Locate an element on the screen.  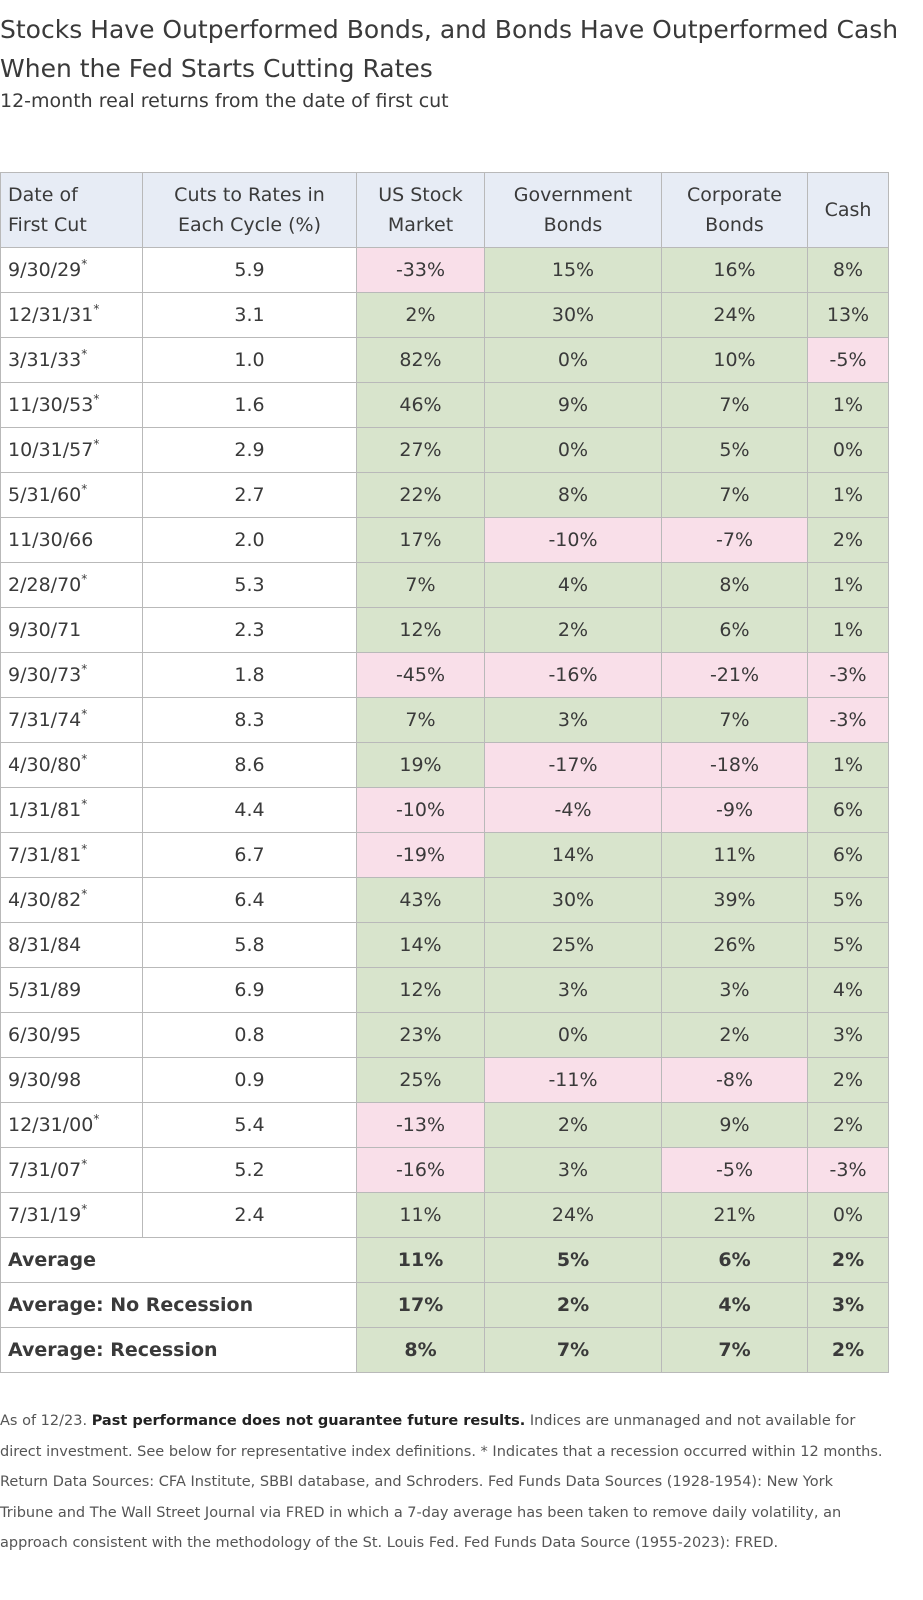
cell-stock: -19% is located at coordinates (420, 855).